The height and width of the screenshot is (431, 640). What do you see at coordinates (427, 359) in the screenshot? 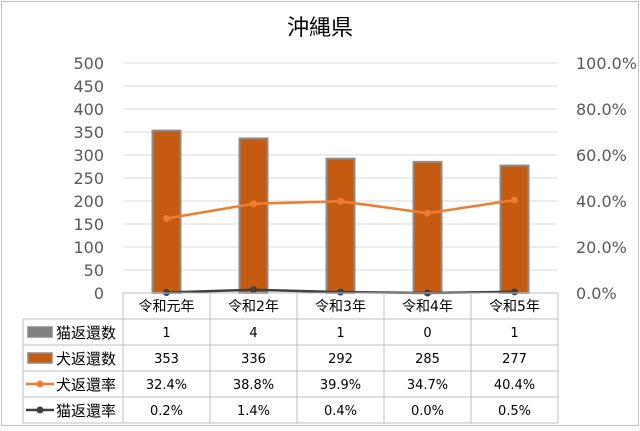
I see `data-label: 285` at bounding box center [427, 359].